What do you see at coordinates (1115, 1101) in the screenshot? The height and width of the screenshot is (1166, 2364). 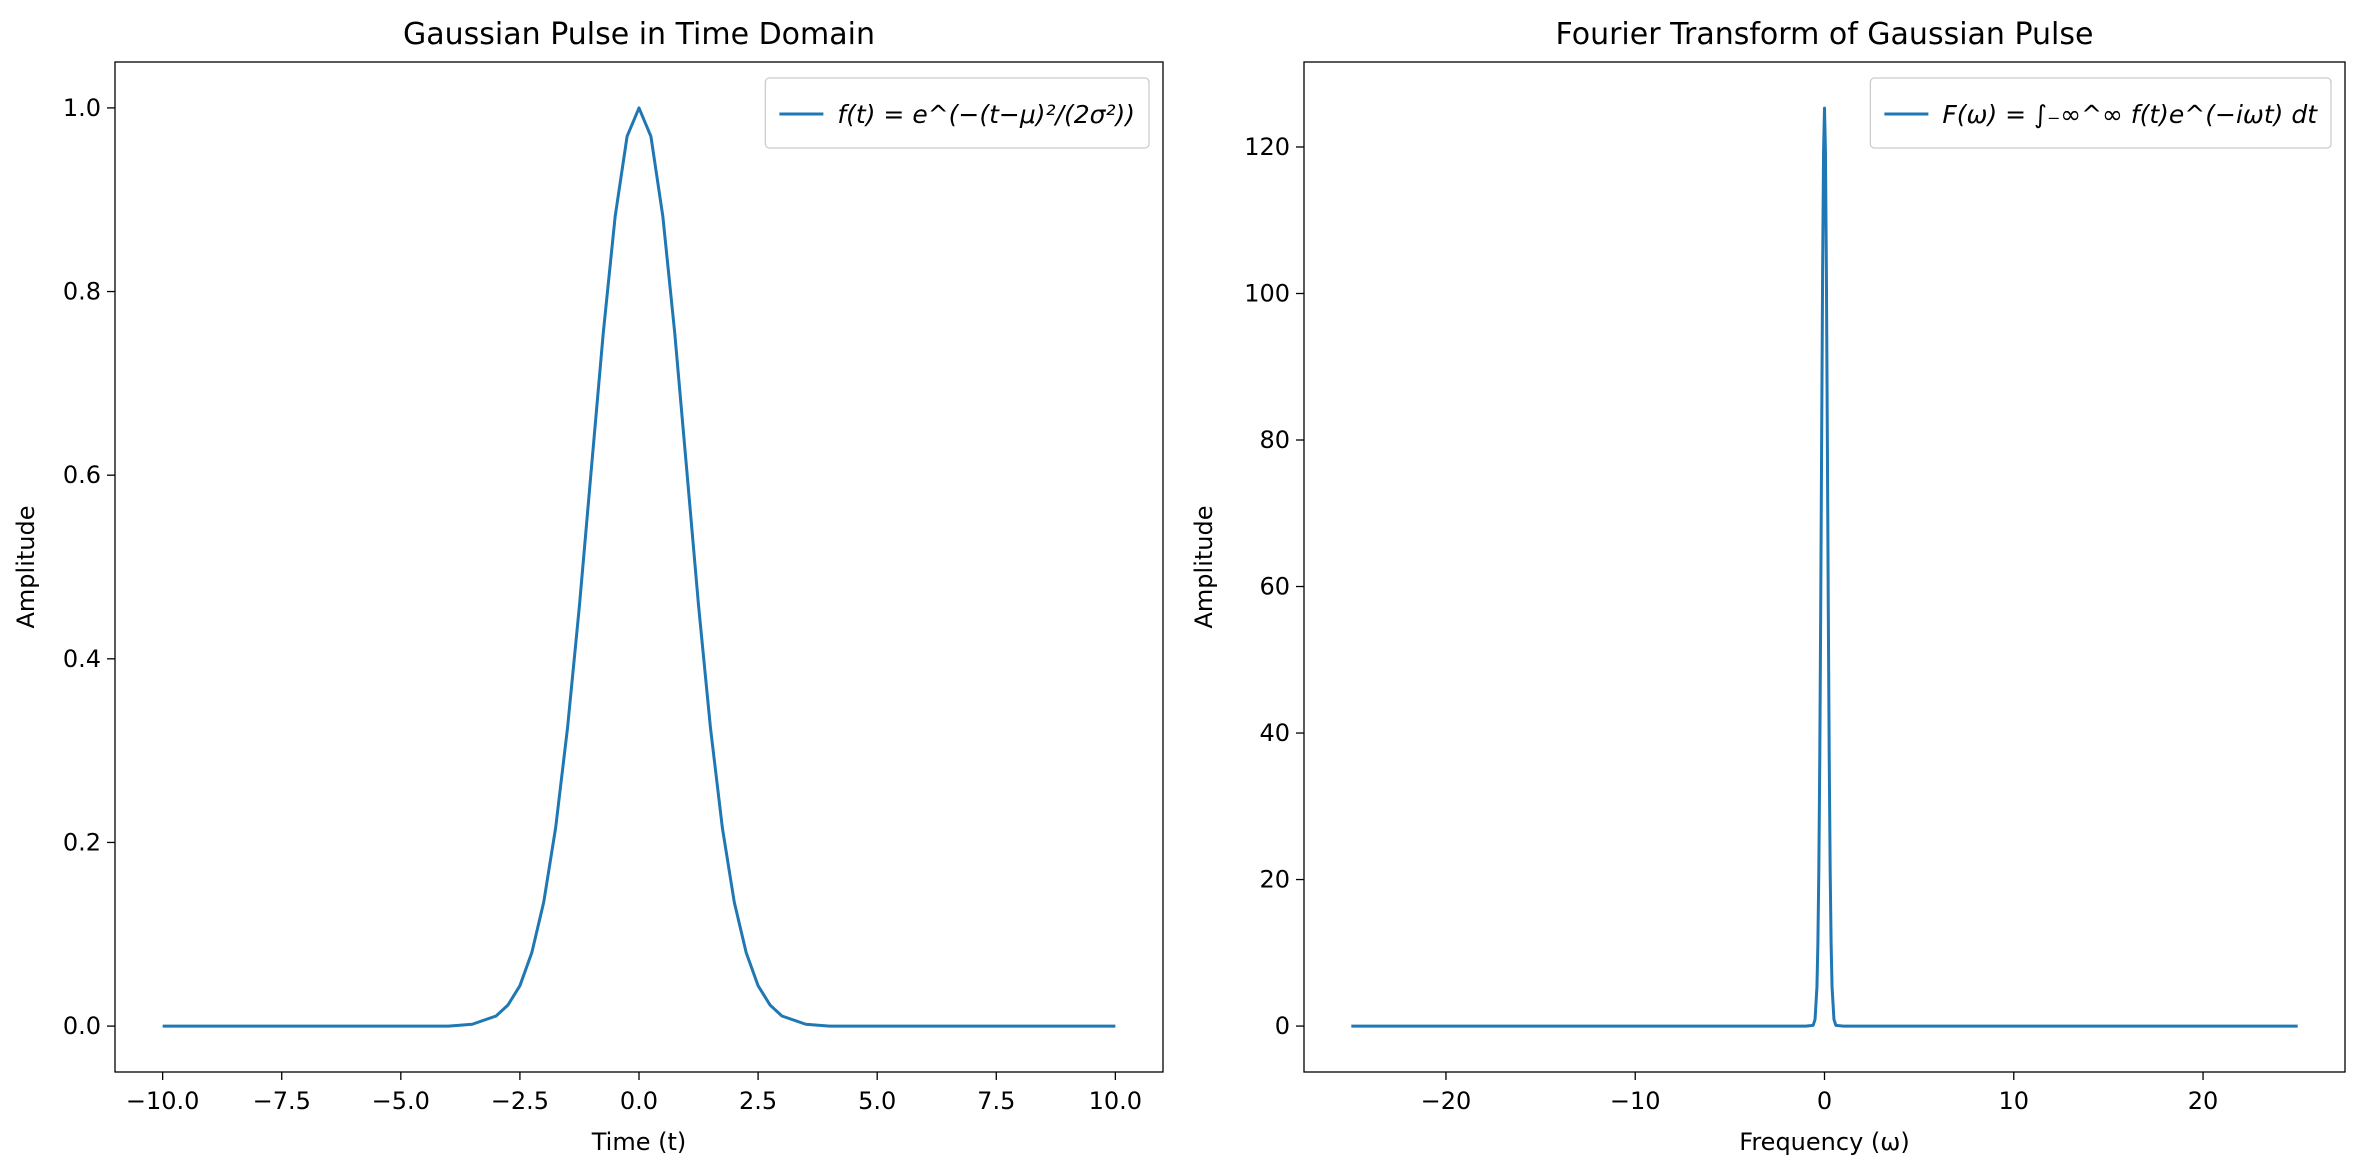 I see `x-tick-label: 10.0` at bounding box center [1115, 1101].